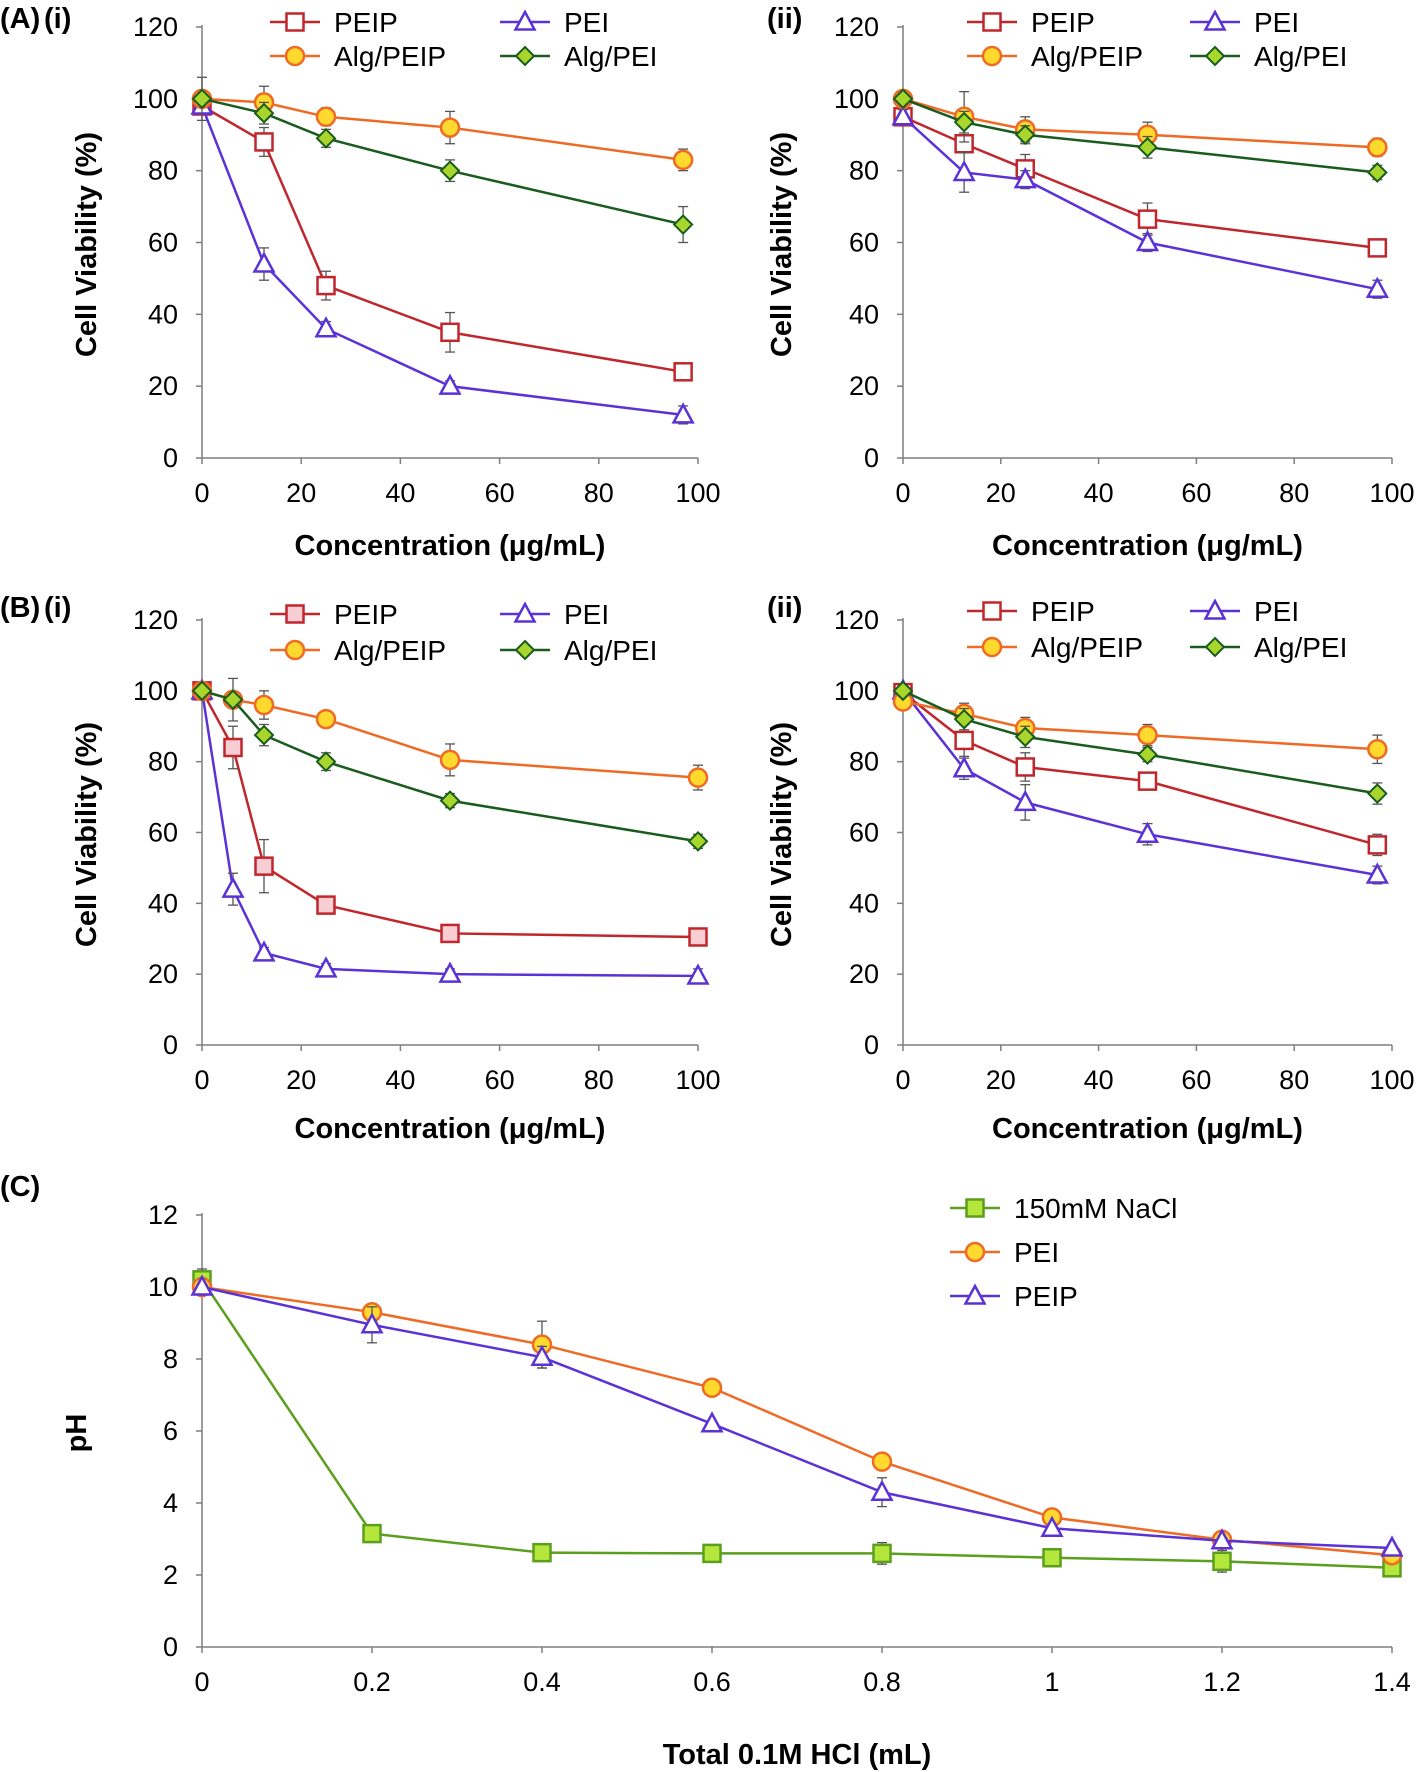  I want to click on y-axis-label: pH, so click(77, 1433).